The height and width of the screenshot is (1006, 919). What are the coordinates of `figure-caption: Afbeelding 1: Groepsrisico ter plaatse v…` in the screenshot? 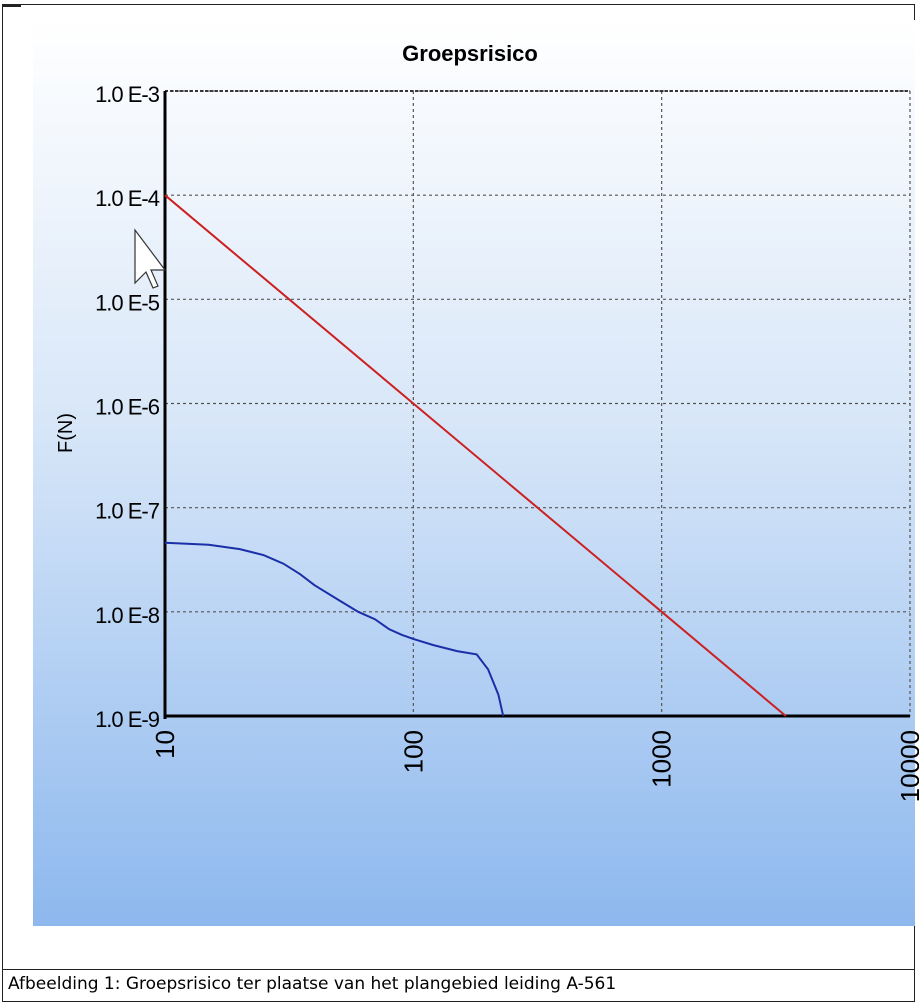 It's located at (312, 984).